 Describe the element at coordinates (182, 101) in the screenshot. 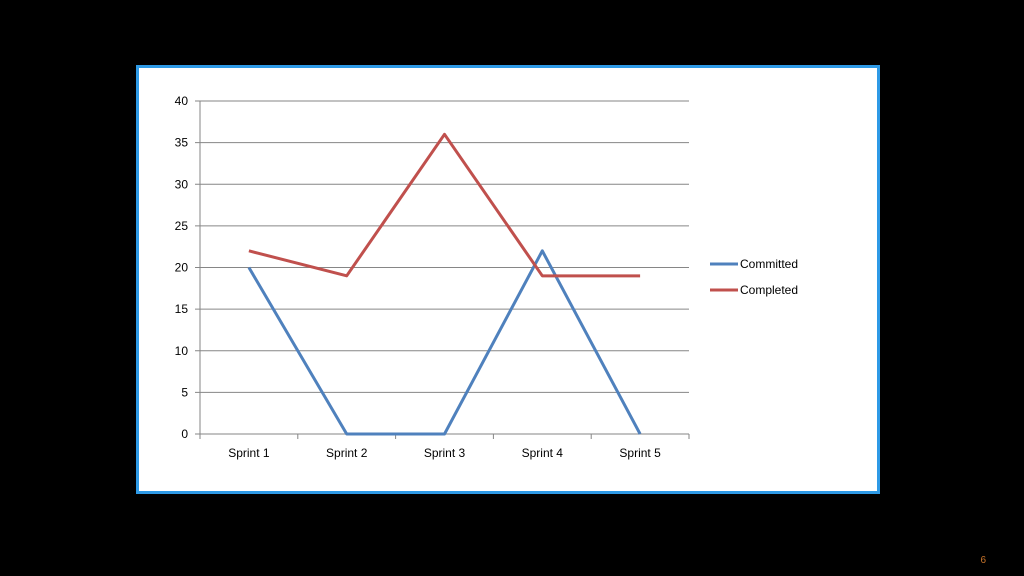

I see `y-tick-label: 40` at that location.